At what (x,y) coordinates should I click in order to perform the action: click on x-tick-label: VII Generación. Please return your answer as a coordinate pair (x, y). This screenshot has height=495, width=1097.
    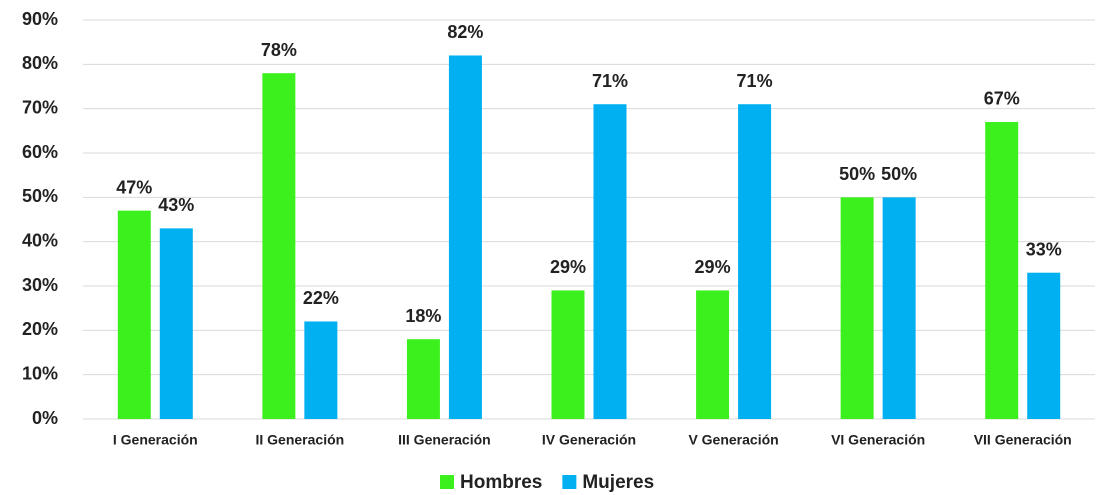
    Looking at the image, I should click on (1023, 440).